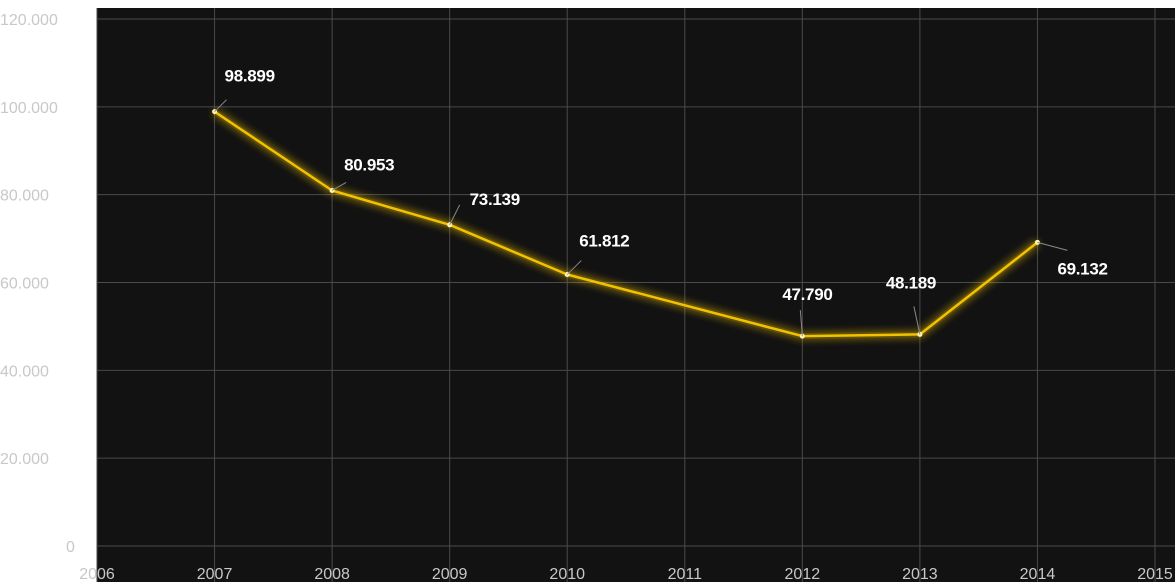 This screenshot has width=1175, height=582. Describe the element at coordinates (24, 371) in the screenshot. I see `y-tick-label: 40.000` at that location.